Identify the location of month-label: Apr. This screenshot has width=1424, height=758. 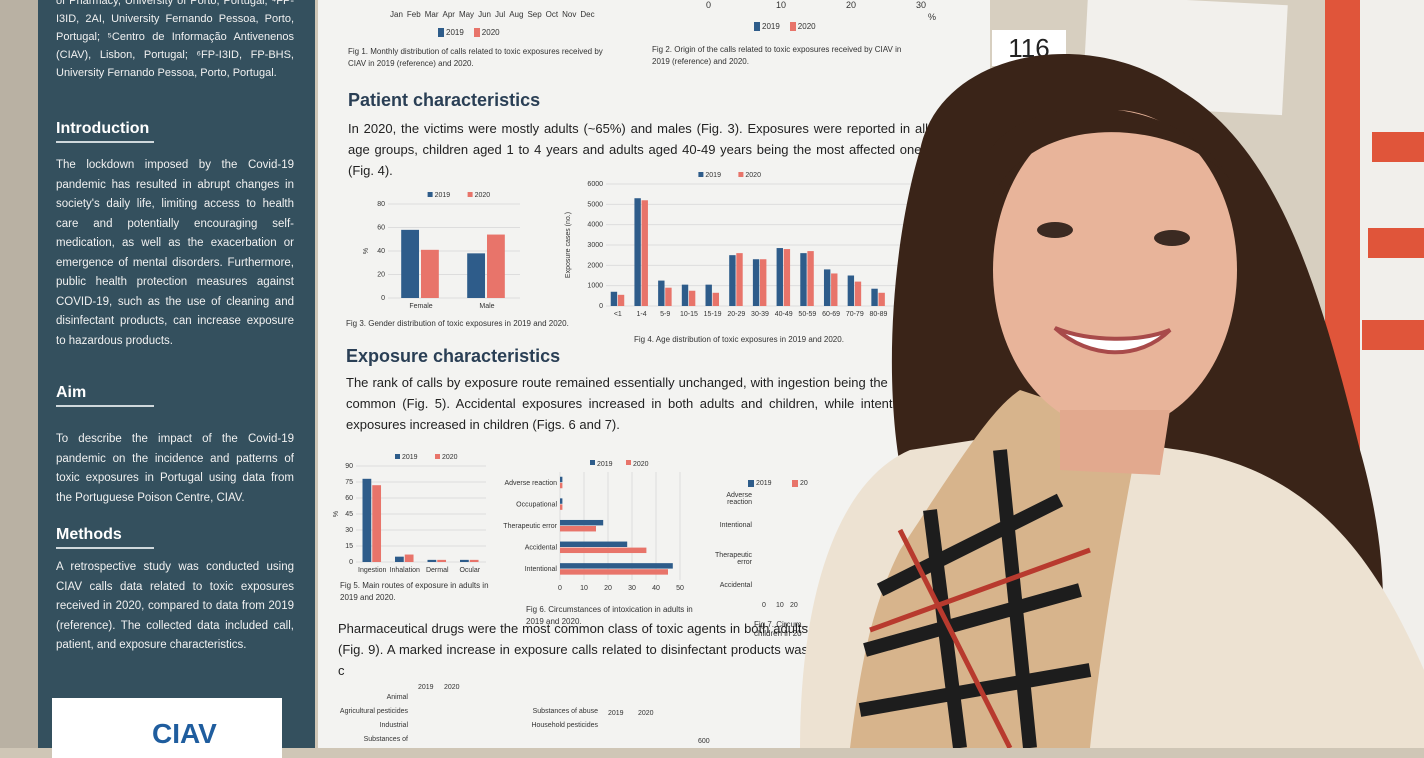
(448, 14).